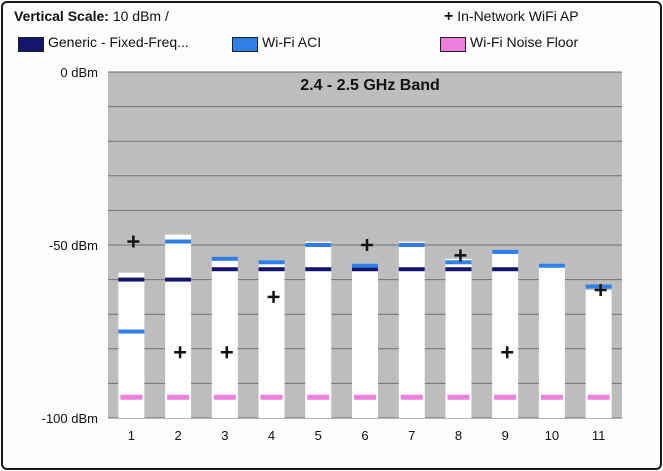 This screenshot has width=663, height=471. What do you see at coordinates (370, 85) in the screenshot?
I see `chart-title: 2.4 - 2.5 GHz Band` at bounding box center [370, 85].